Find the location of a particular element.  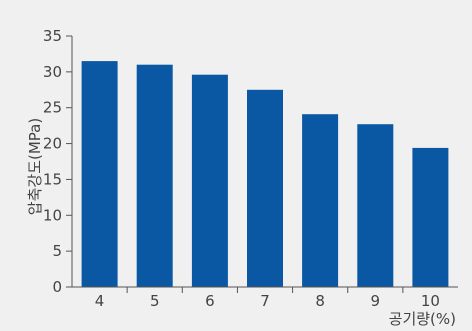

y-tick-label-0: 0 is located at coordinates (57, 287).